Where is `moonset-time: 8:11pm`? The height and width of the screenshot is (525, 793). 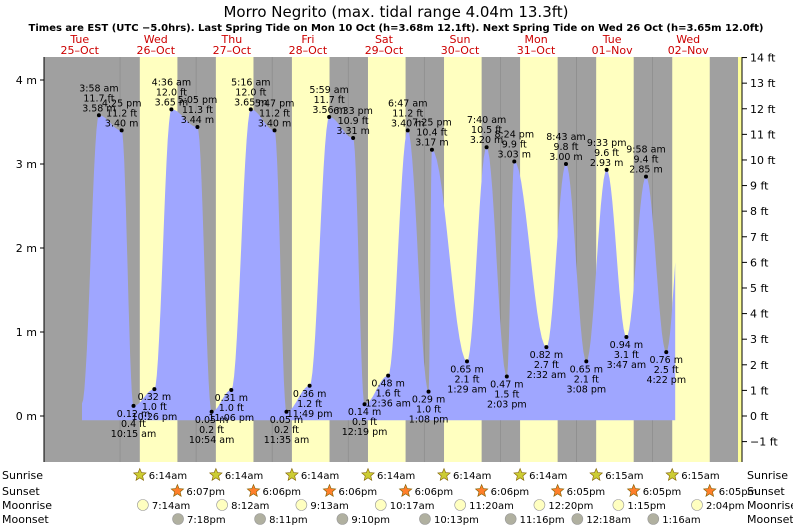
moonset-time: 8:11pm is located at coordinates (288, 520).